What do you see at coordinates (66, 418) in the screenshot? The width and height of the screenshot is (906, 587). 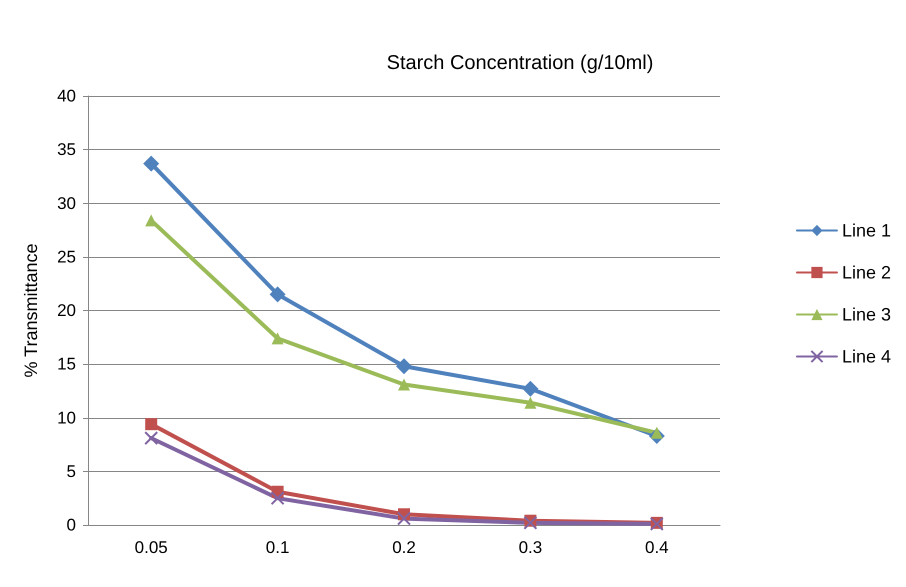 I see `y-tick-label: 10` at bounding box center [66, 418].